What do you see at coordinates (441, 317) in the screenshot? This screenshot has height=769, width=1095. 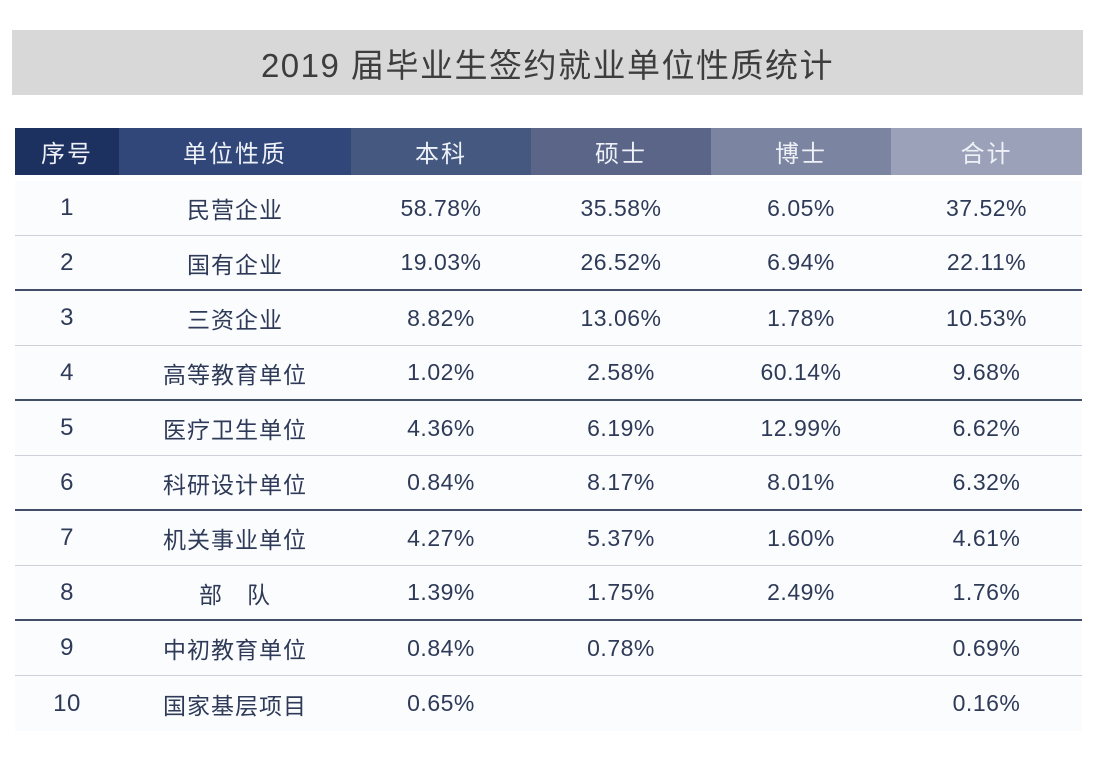 I see `cell-bachelor: 8.82%` at bounding box center [441, 317].